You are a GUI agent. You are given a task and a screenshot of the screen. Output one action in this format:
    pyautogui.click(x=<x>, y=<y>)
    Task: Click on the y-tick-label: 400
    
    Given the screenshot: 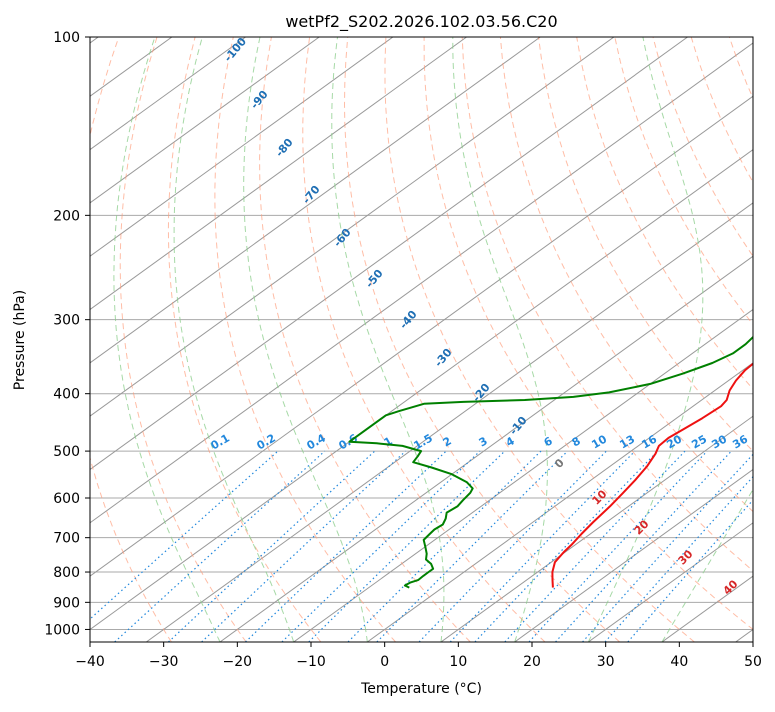 What is the action you would take?
    pyautogui.click(x=66, y=395)
    